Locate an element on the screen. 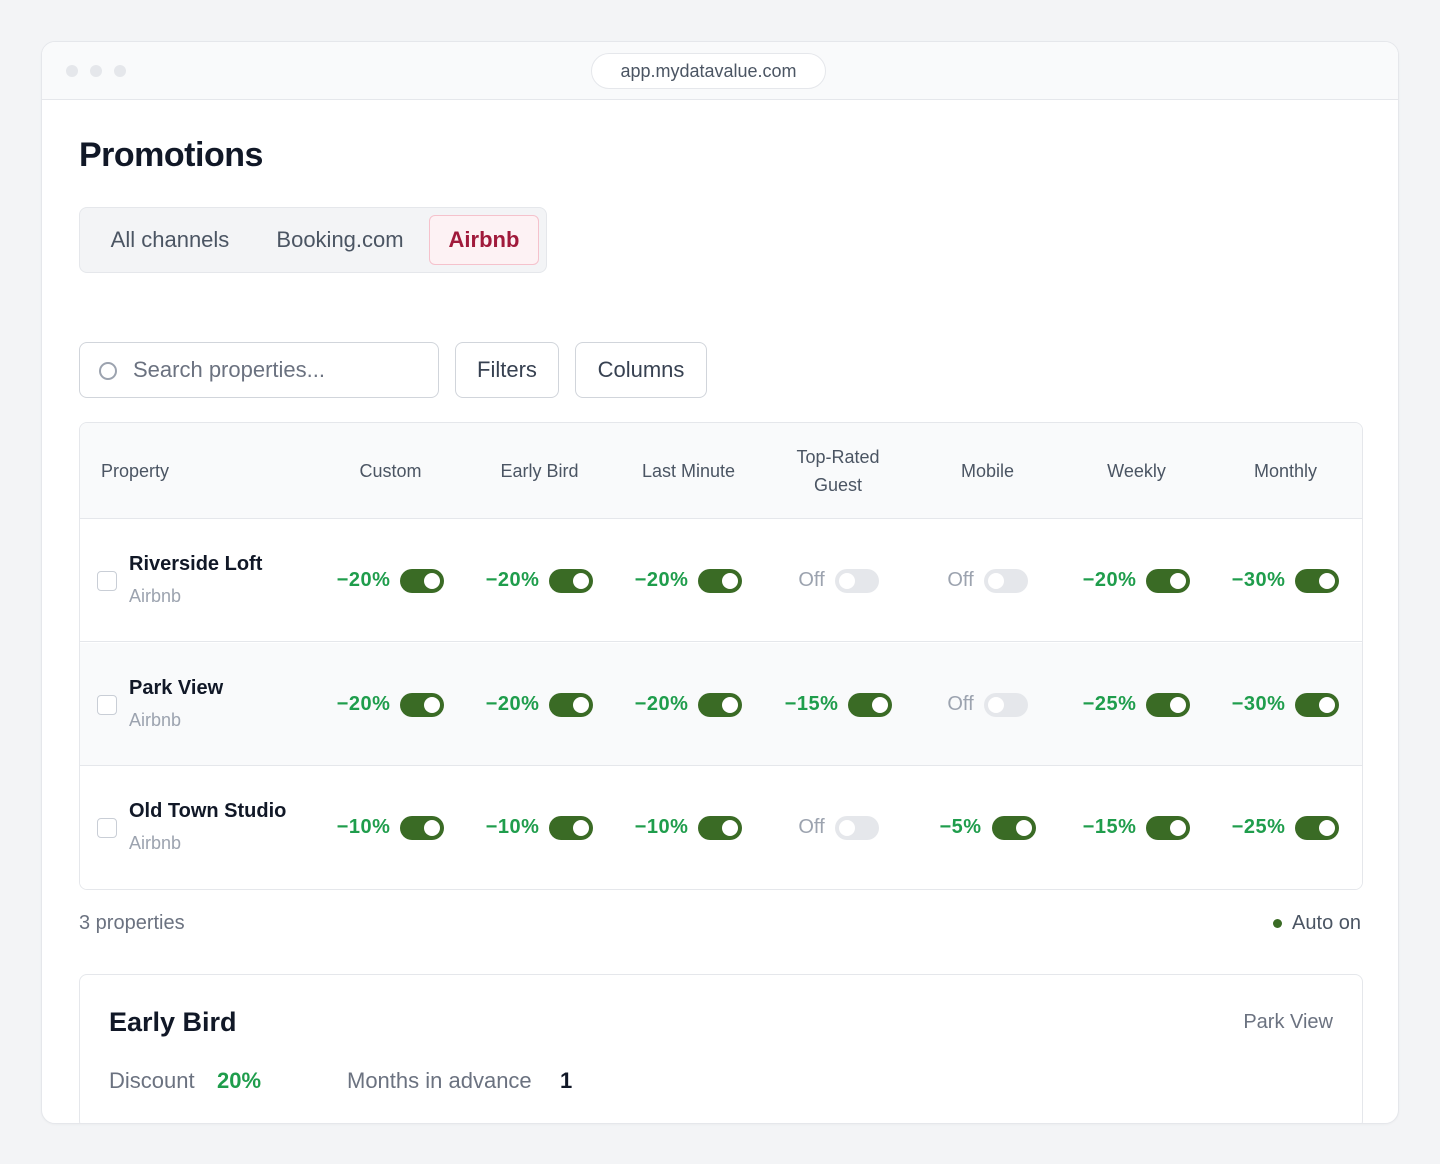  column-header-early-bird: Early Bird is located at coordinates (539, 471).